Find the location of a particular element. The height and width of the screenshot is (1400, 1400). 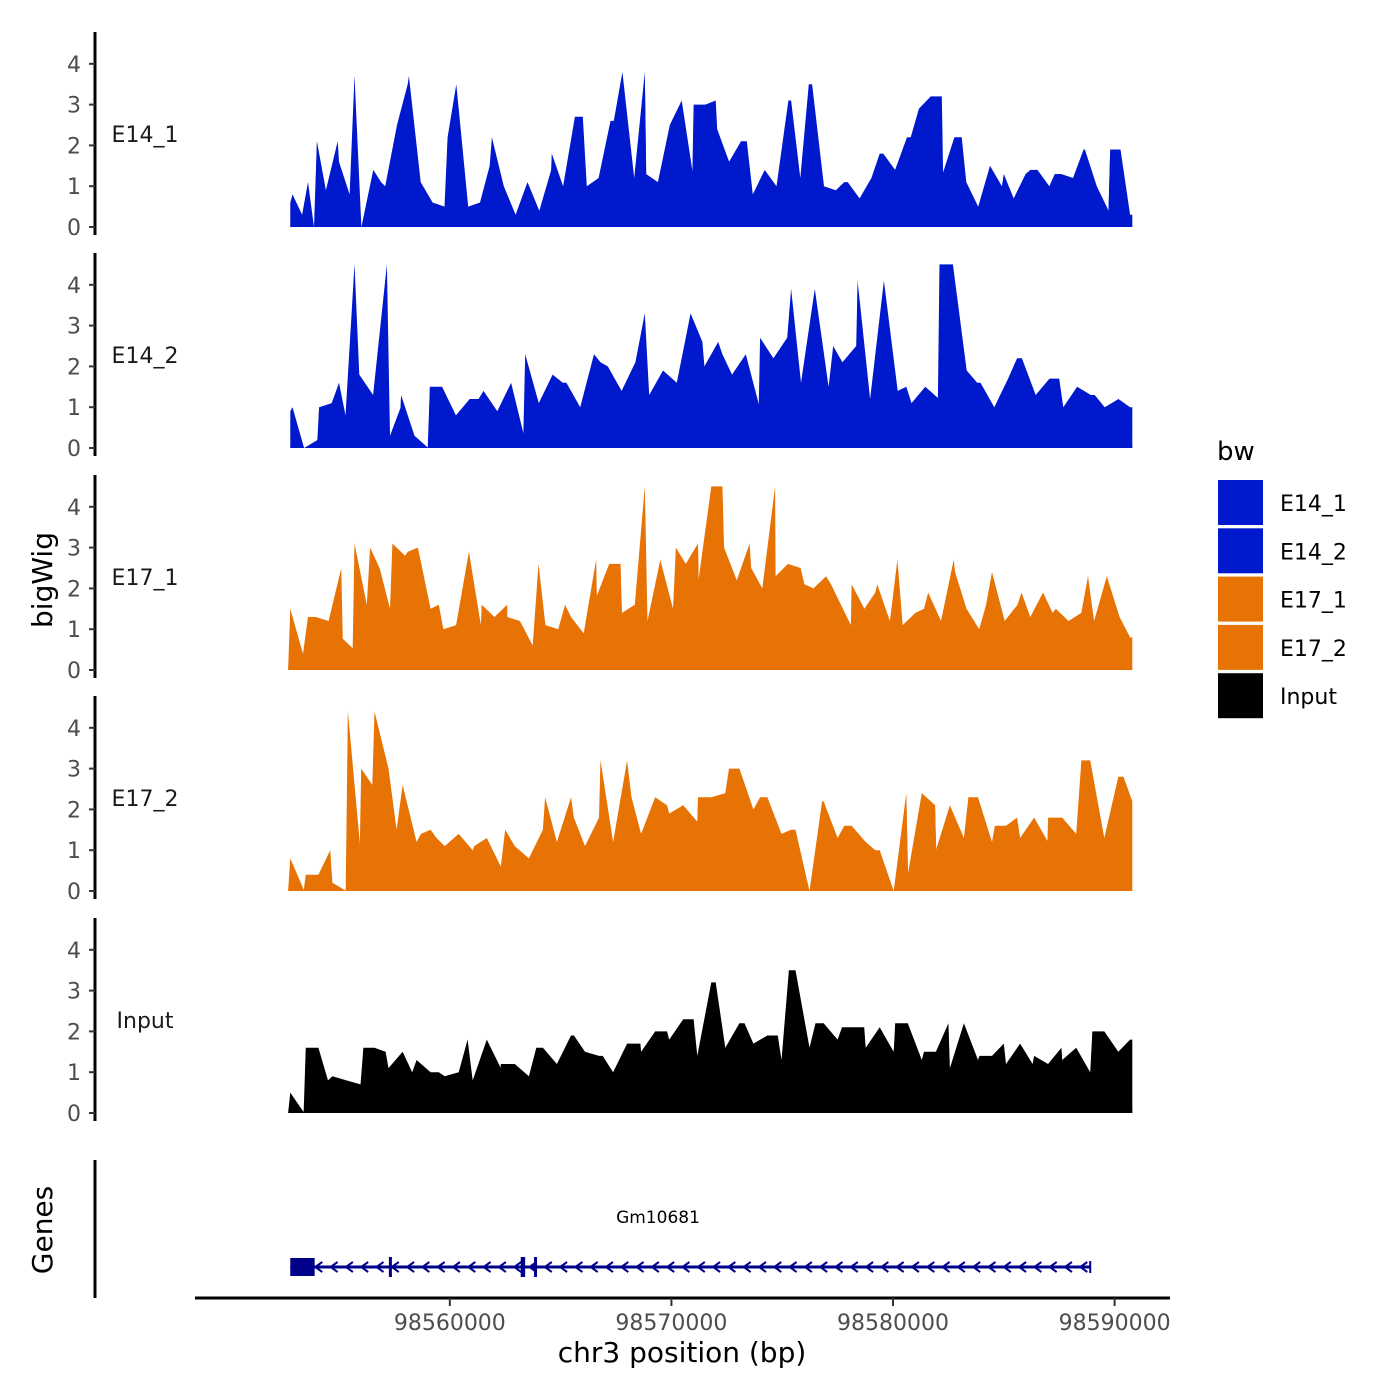

track-label-E17_1: E17_1 is located at coordinates (145, 578).